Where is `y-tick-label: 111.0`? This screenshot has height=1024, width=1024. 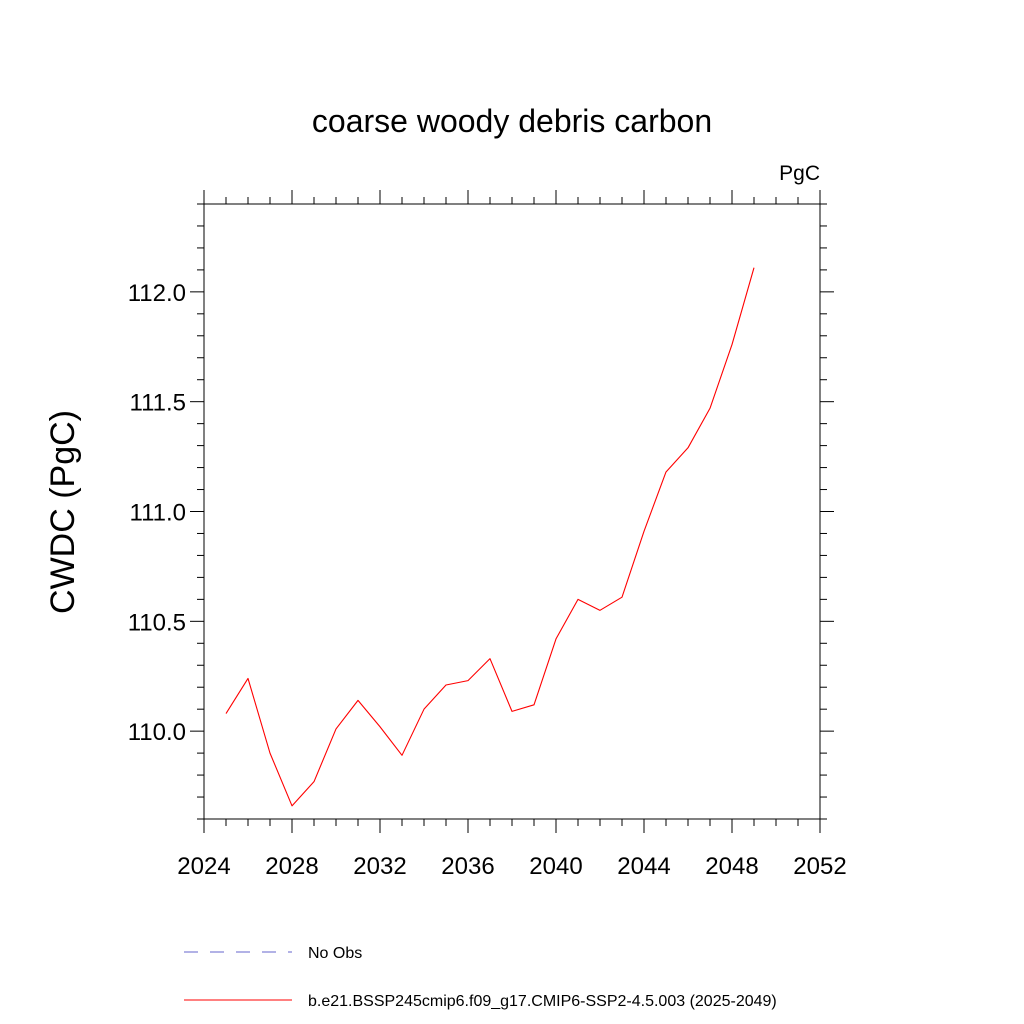
y-tick-label: 111.0 is located at coordinates (158, 513).